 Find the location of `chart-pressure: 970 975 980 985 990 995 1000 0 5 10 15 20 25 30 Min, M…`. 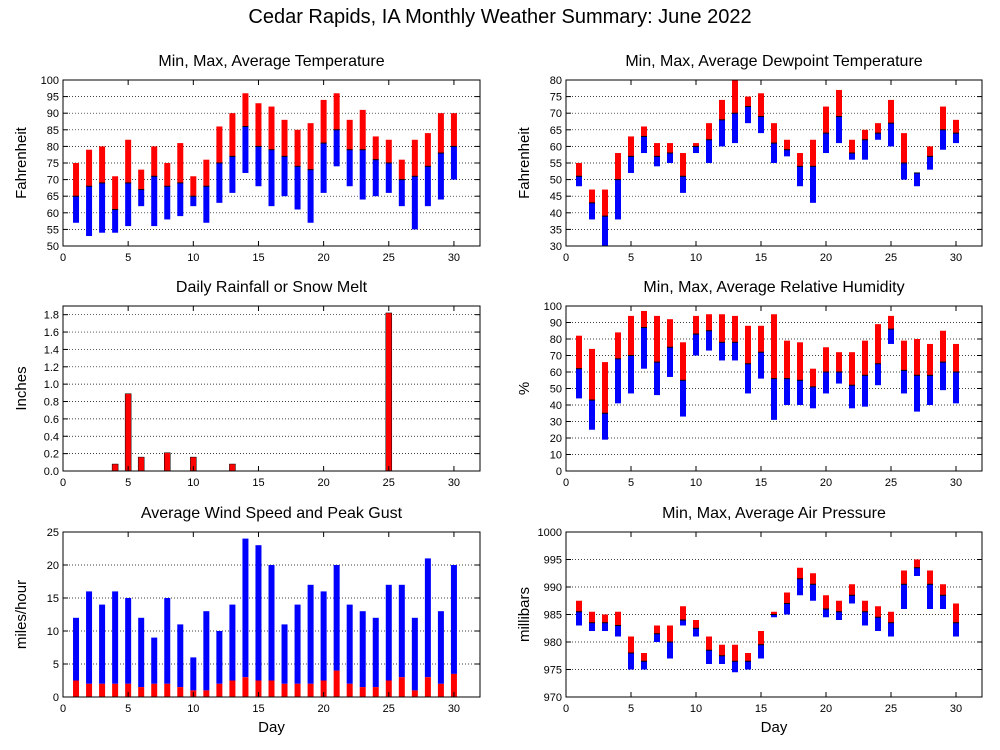

chart-pressure: 970 975 980 985 990 995 1000 0 5 10 15 20 25 30 Min, M… is located at coordinates (749, 620).